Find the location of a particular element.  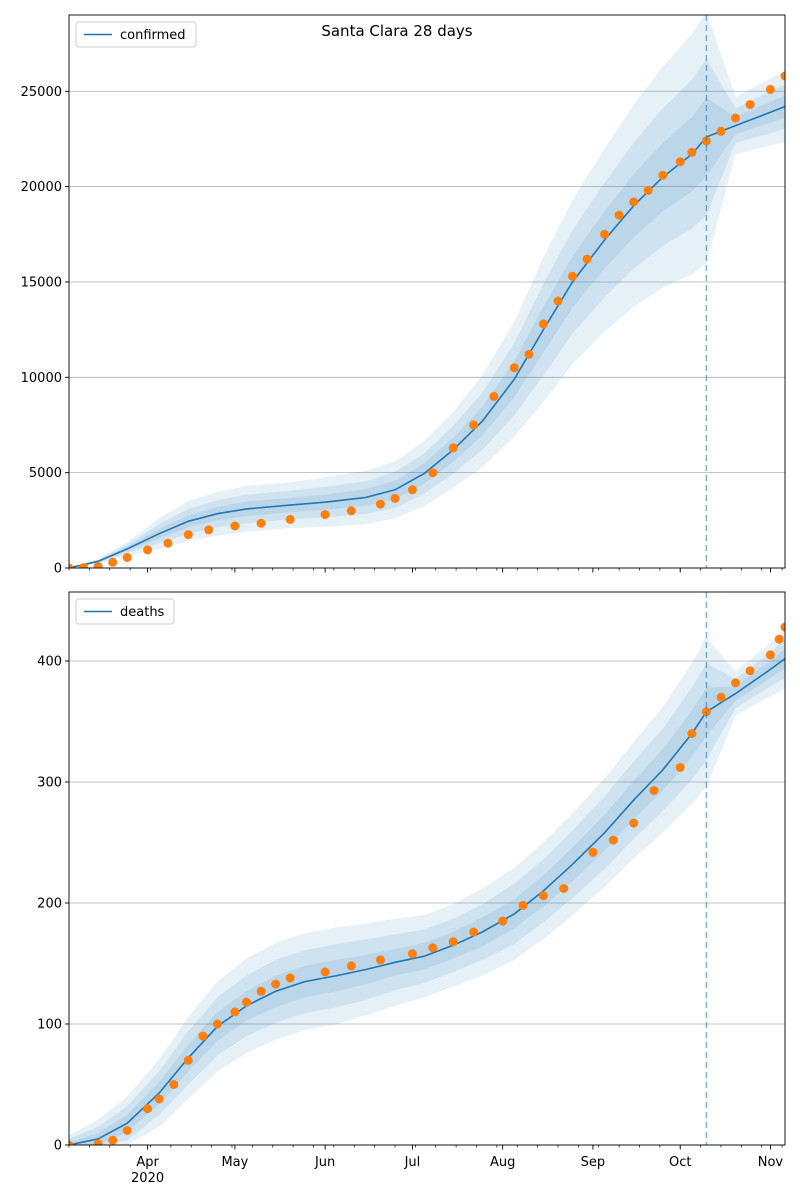

x-tick-label: Jul is located at coordinates (412, 1162).